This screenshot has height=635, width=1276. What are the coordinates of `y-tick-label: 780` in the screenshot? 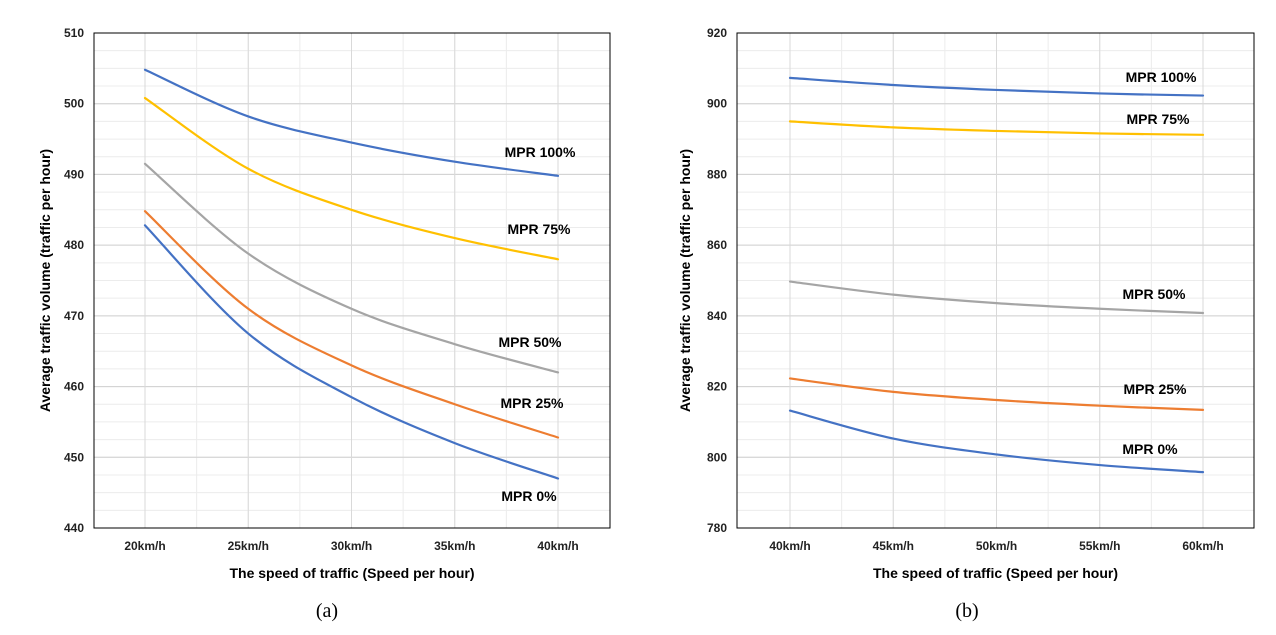 It's located at (717, 528).